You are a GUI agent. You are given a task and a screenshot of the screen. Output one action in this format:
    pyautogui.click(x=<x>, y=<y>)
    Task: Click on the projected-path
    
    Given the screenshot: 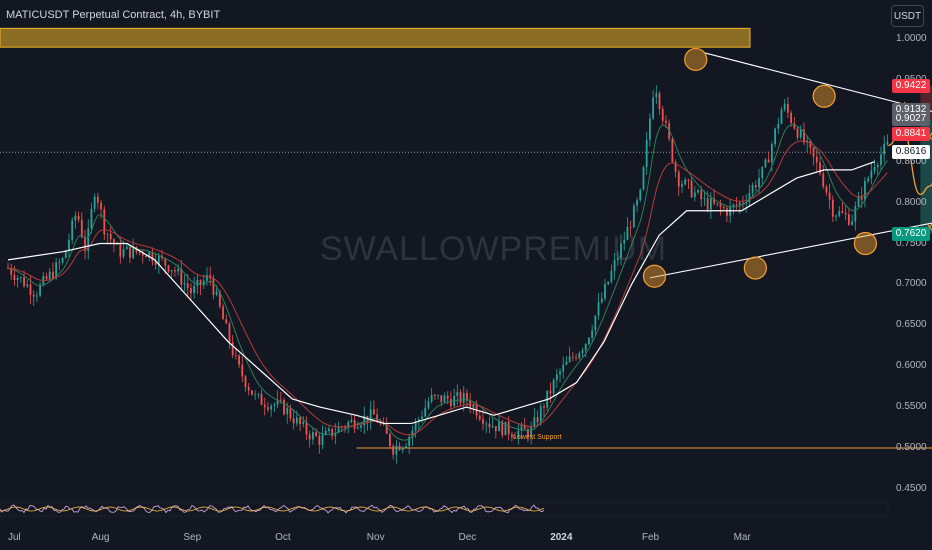 What is the action you would take?
    pyautogui.click(x=910, y=162)
    